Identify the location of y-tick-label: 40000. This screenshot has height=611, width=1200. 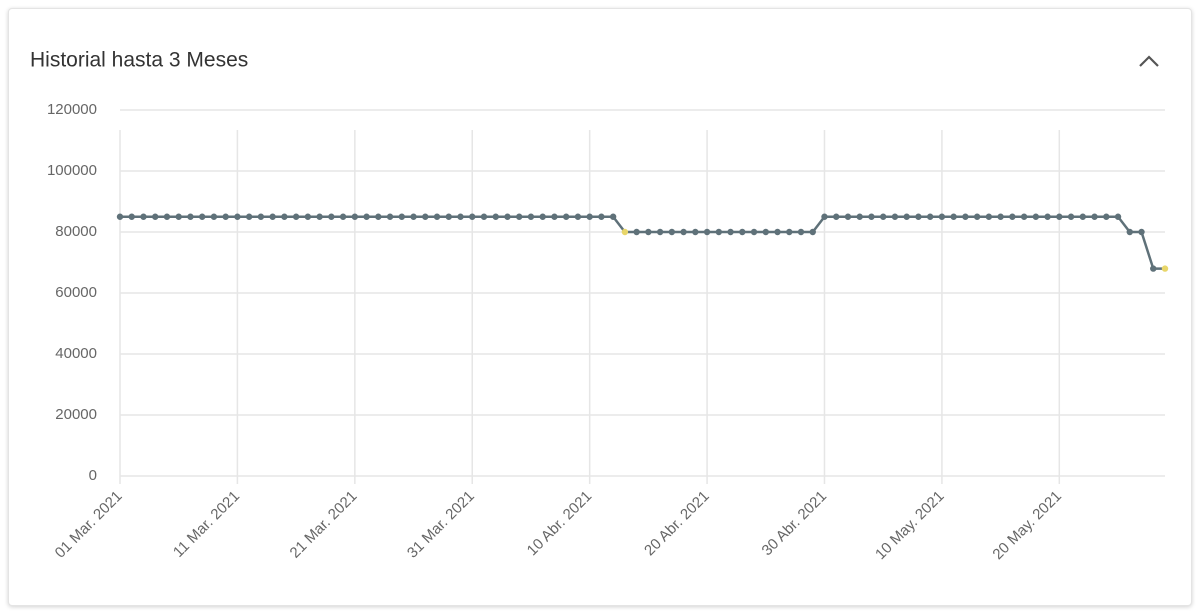
(76, 353).